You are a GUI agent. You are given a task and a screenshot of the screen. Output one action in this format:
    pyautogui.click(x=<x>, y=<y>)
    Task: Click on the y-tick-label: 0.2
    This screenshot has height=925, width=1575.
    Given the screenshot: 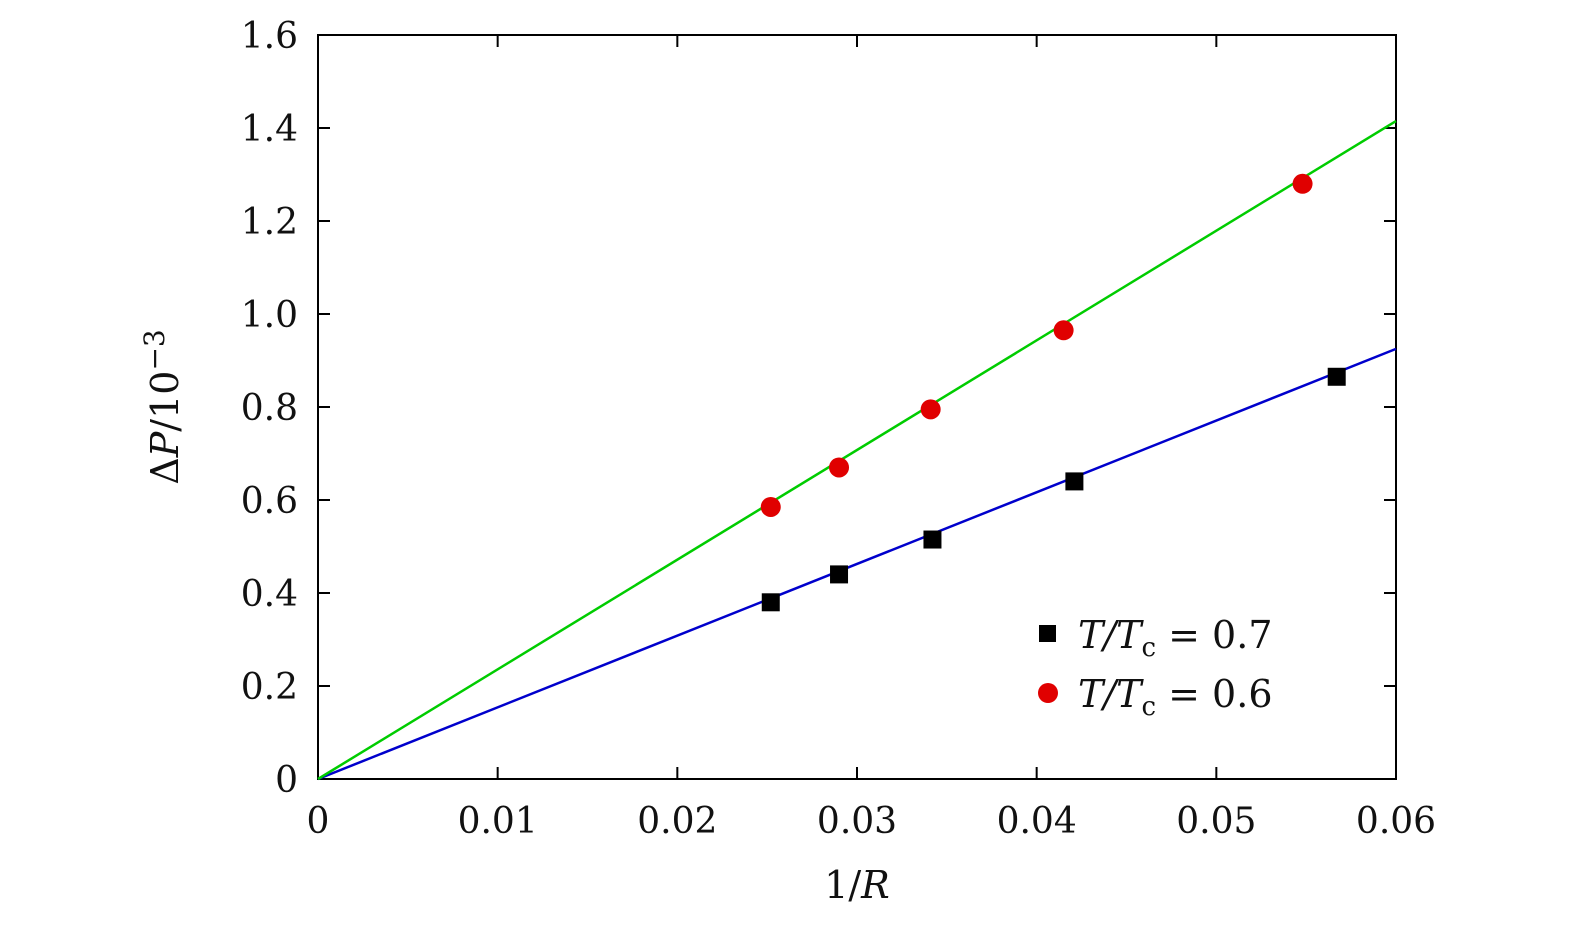 What is the action you would take?
    pyautogui.click(x=269, y=687)
    